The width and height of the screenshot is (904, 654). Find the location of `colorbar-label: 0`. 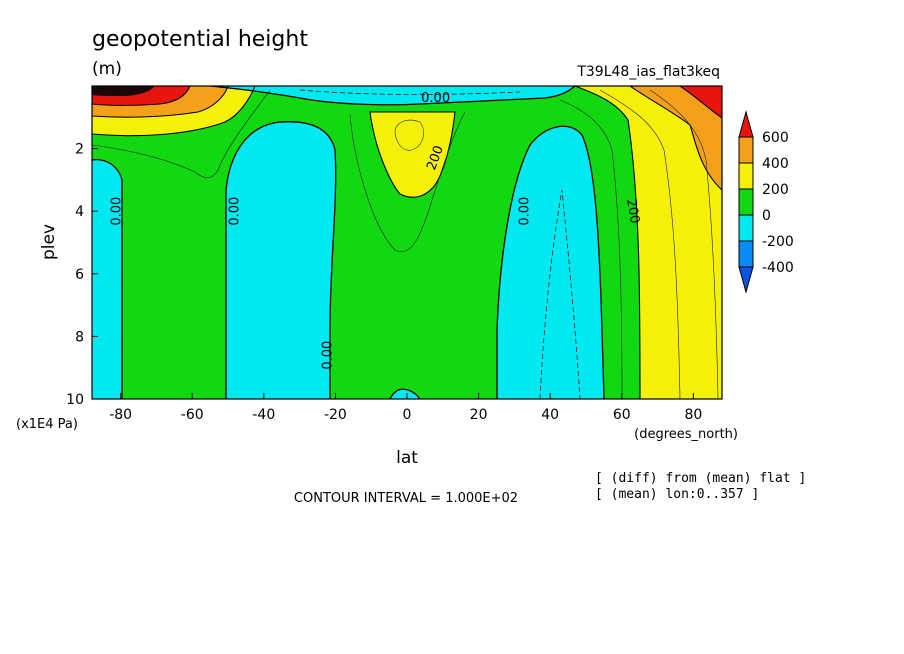

colorbar-label: 0 is located at coordinates (766, 216).